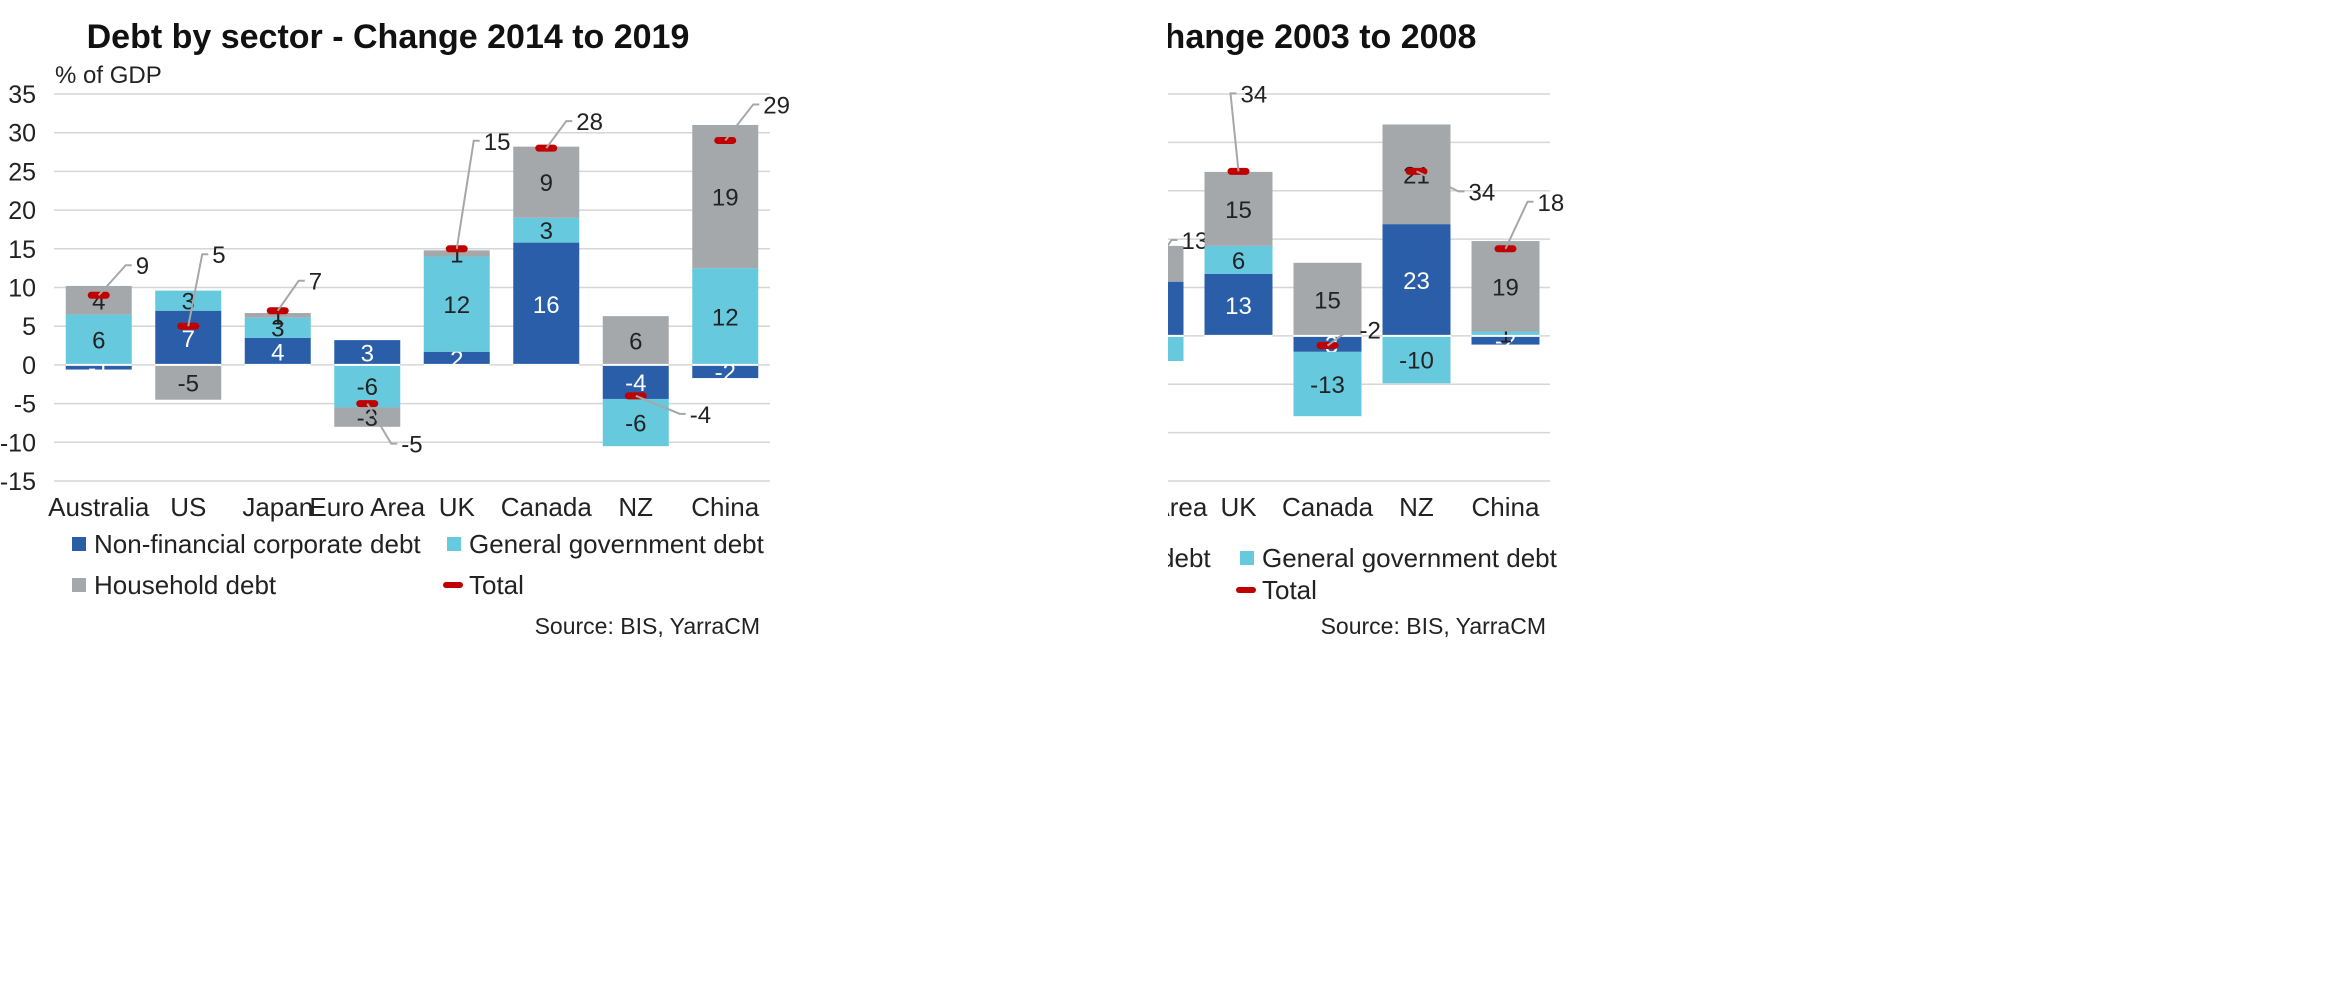 The width and height of the screenshot is (2337, 982). What do you see at coordinates (25, 405) in the screenshot?
I see `y-tick-label: -5` at bounding box center [25, 405].